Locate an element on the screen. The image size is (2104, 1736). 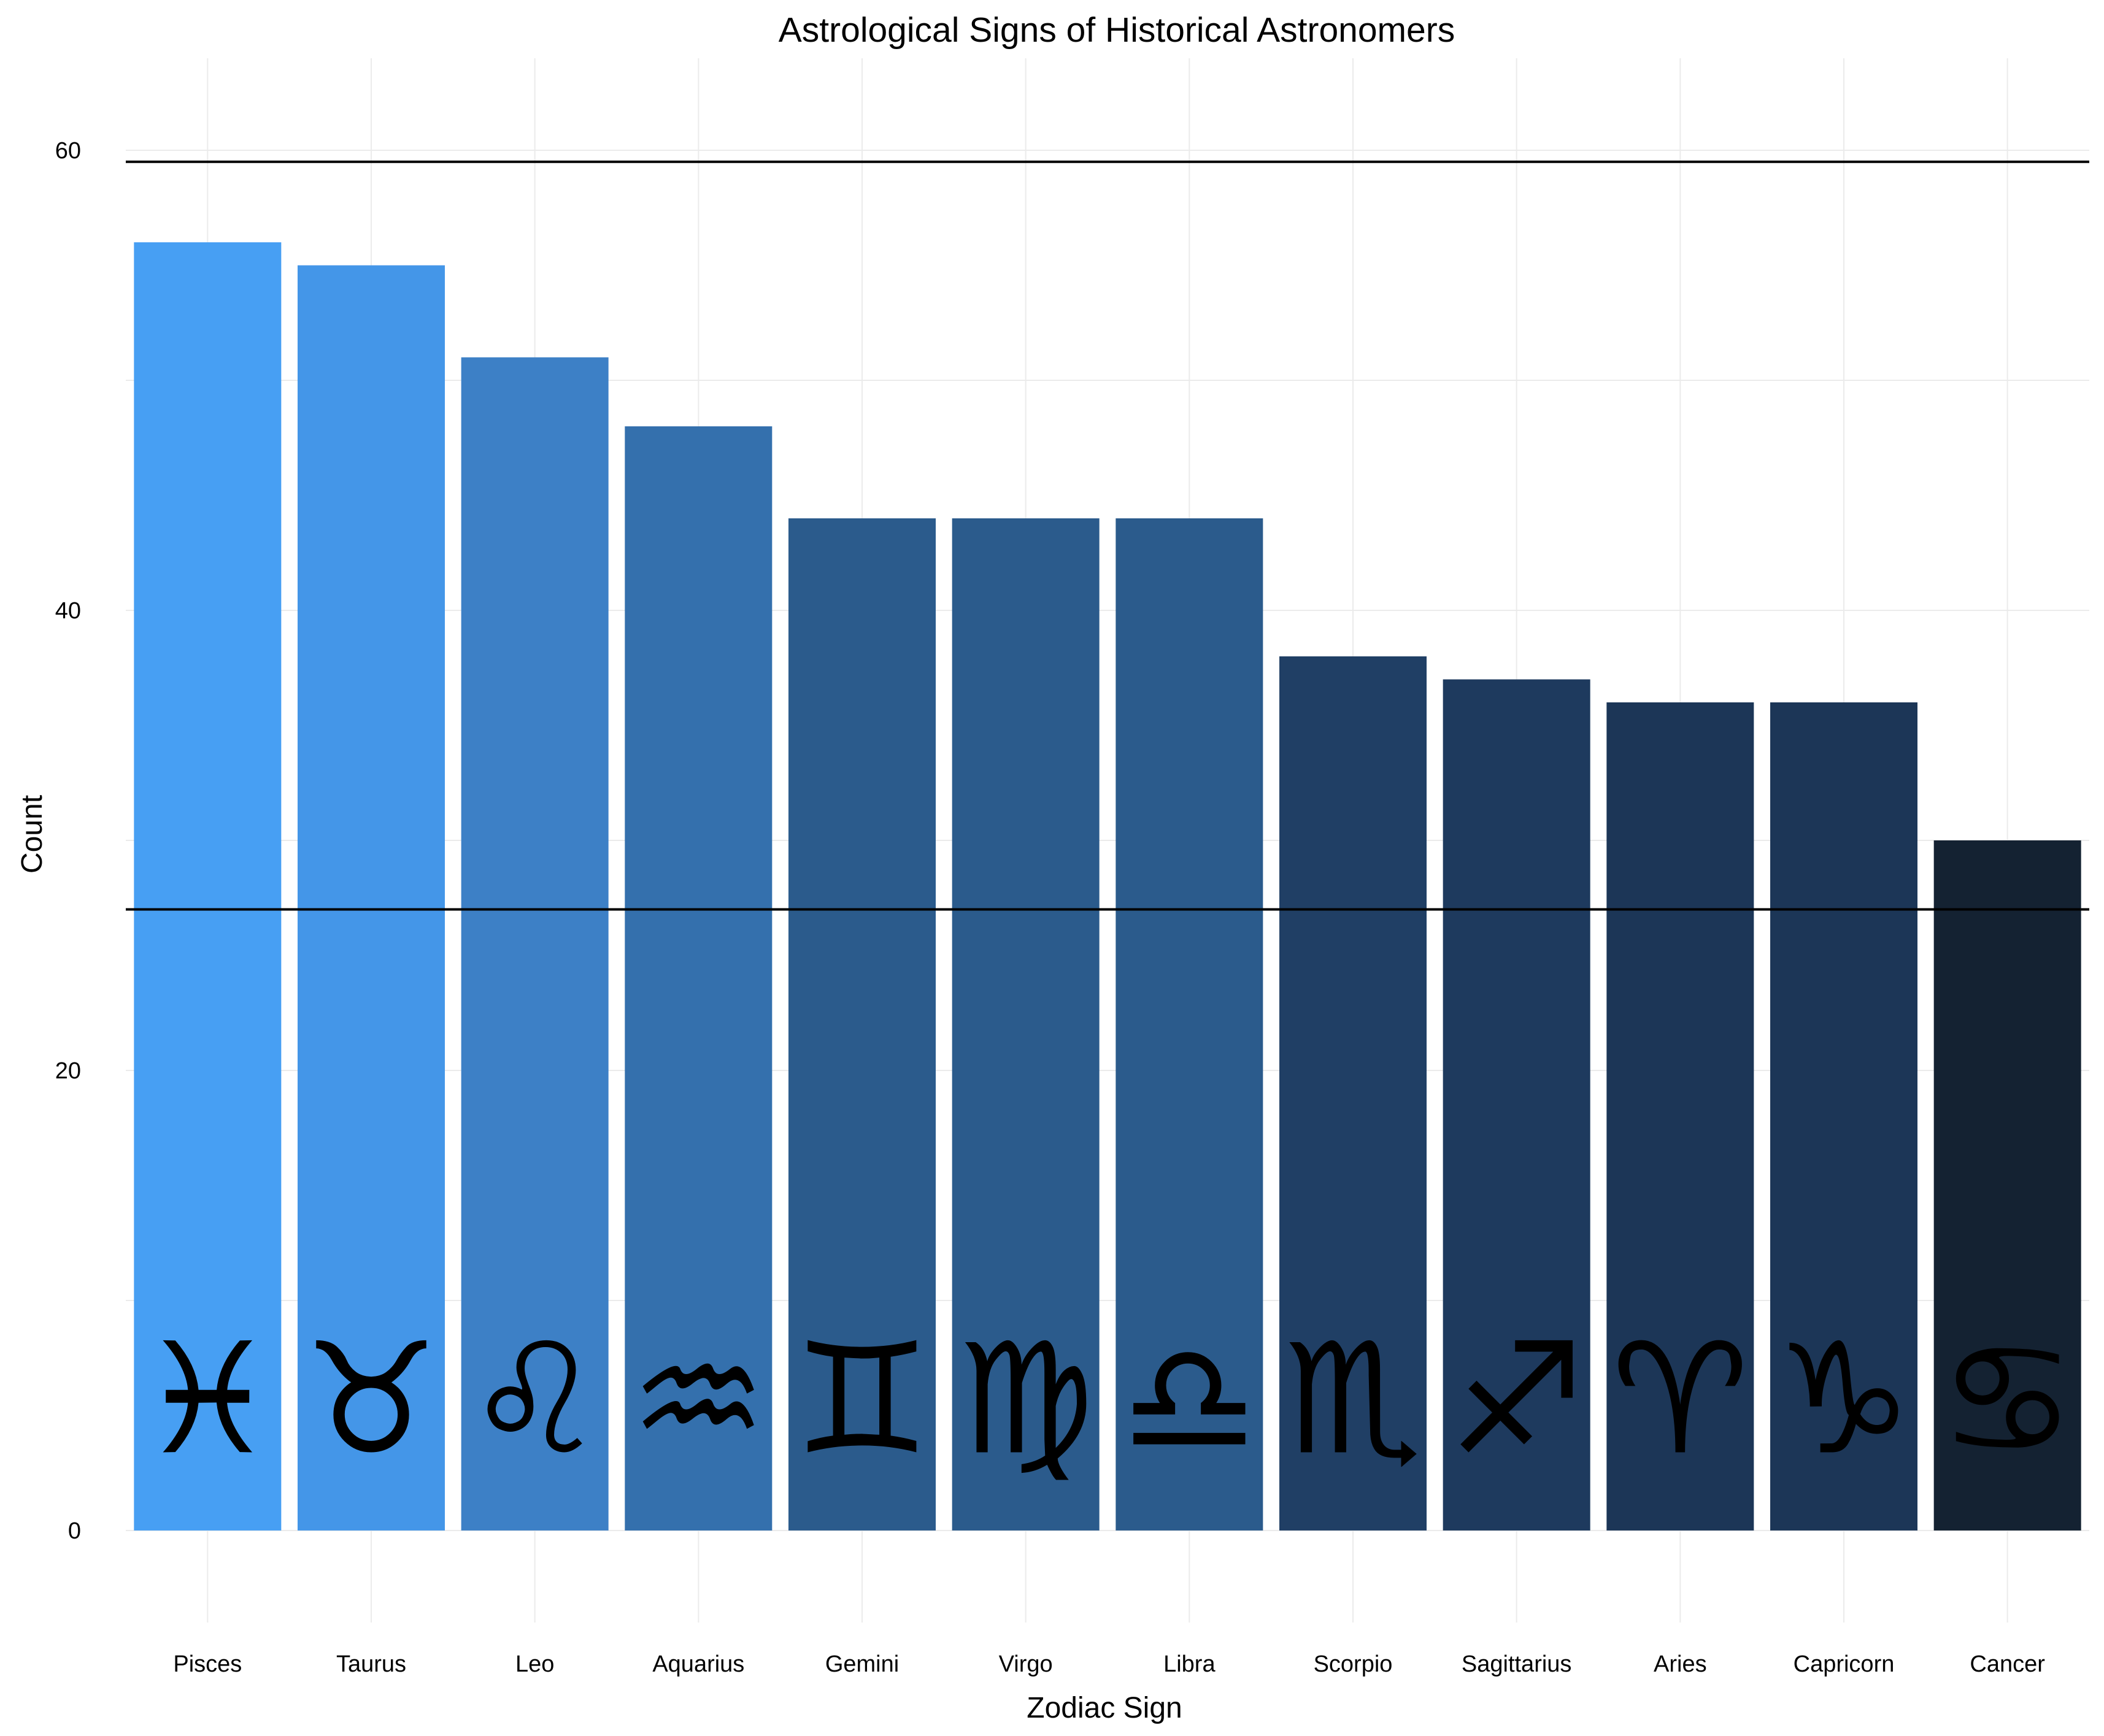
bar-cancer is located at coordinates (2007, 1186).